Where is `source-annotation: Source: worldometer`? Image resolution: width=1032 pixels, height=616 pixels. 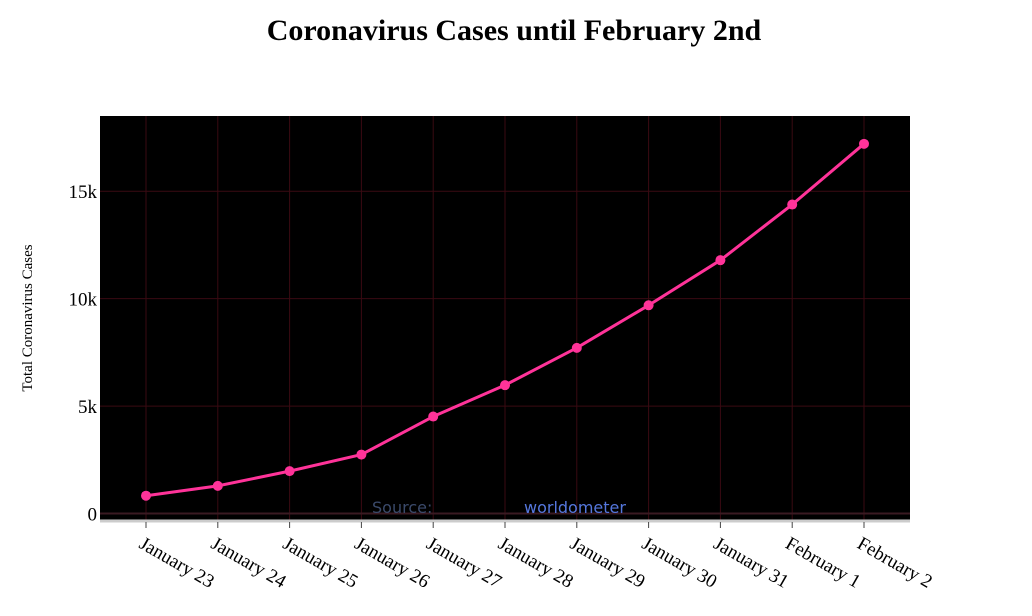 source-annotation: Source: worldometer is located at coordinates (499, 507).